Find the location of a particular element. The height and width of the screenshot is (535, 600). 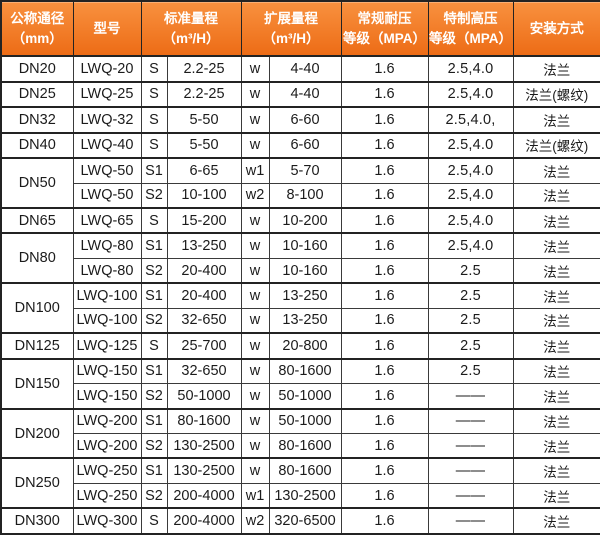

table-row: DN32 LWQ-32 S 5-50 w 6-60 1.6 2.5,4.0, 法兰 is located at coordinates (300, 120).